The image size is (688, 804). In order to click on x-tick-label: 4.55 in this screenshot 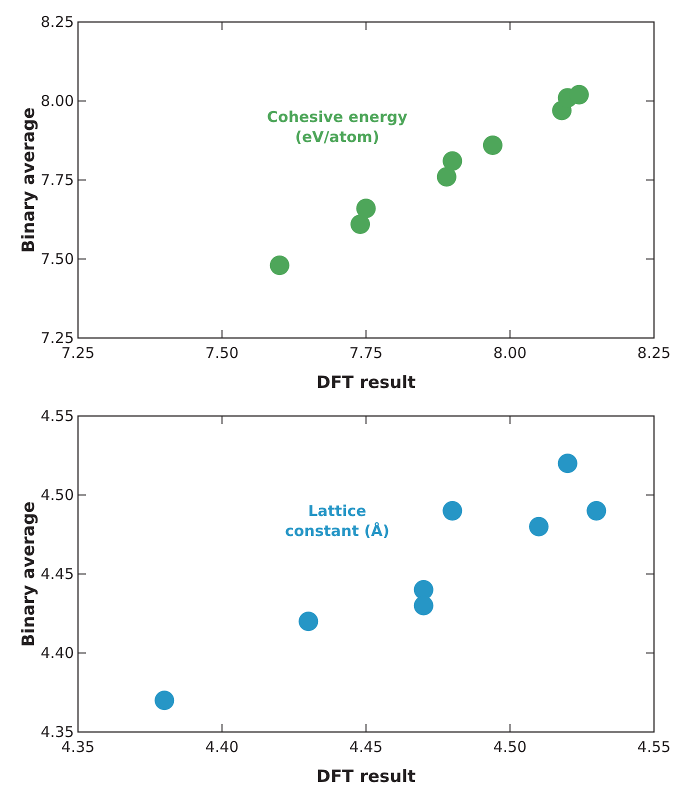, I will do `click(654, 747)`.